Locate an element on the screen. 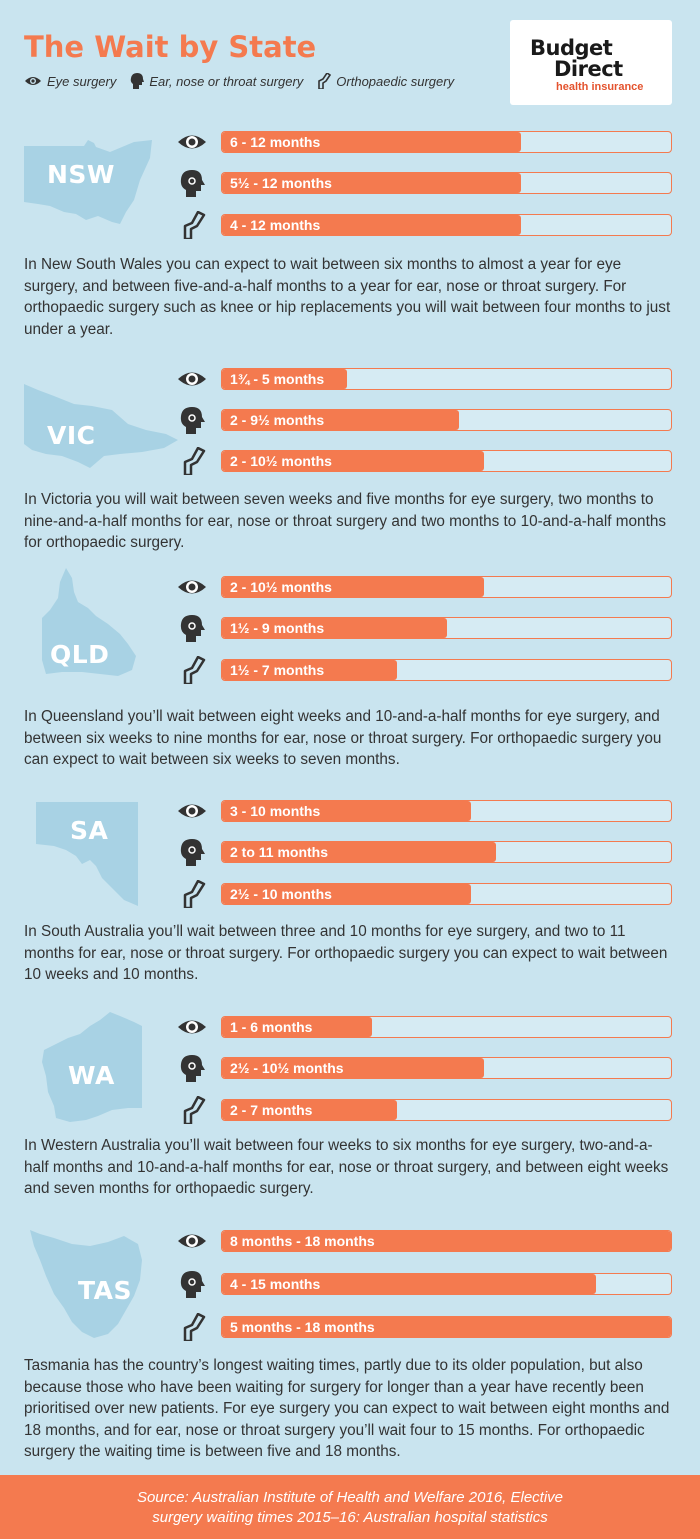 The width and height of the screenshot is (700, 1539). bar-row-ent: 1½ - 9 months is located at coordinates (350, 628).